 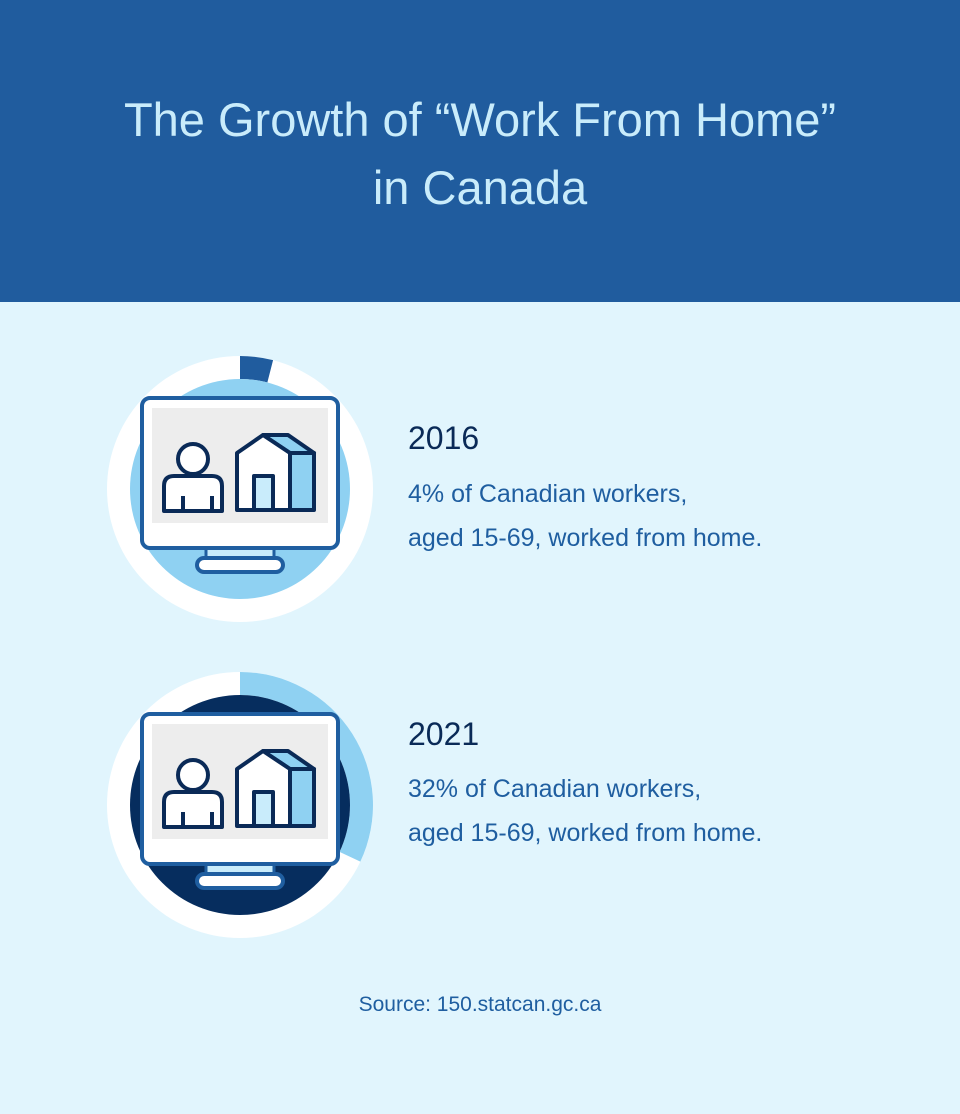 I want to click on title-line-1: The Growth of “Work From Home”, so click(x=480, y=119).